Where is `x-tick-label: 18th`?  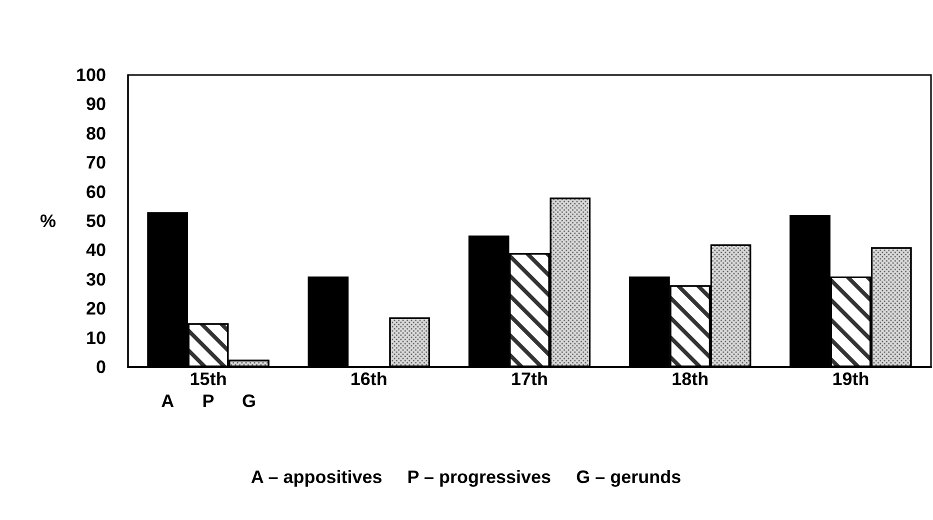
x-tick-label: 18th is located at coordinates (690, 379).